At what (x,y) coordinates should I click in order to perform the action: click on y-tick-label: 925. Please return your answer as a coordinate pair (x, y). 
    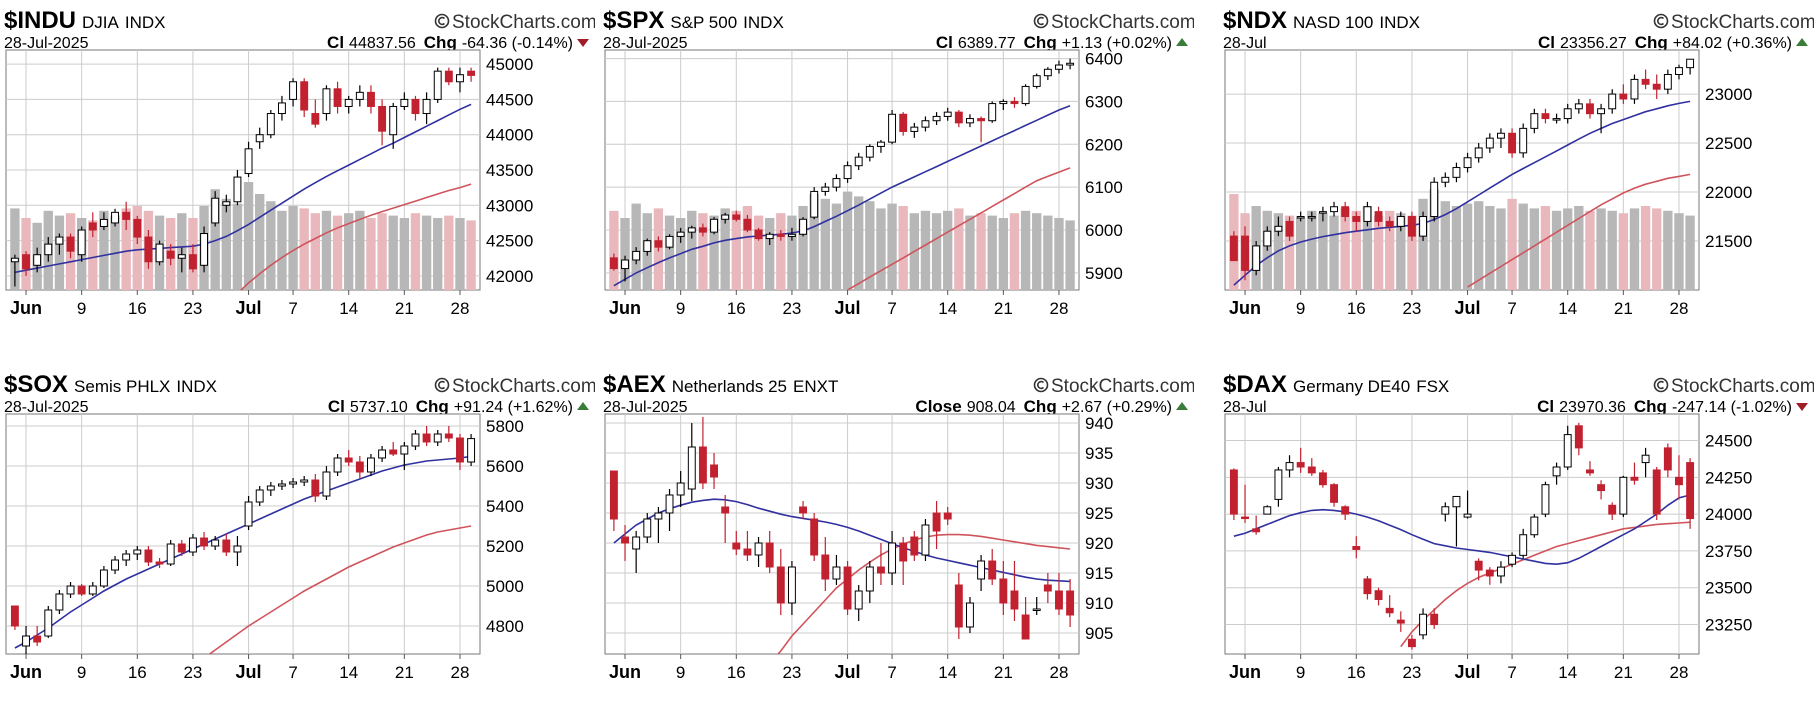
    Looking at the image, I should click on (1099, 513).